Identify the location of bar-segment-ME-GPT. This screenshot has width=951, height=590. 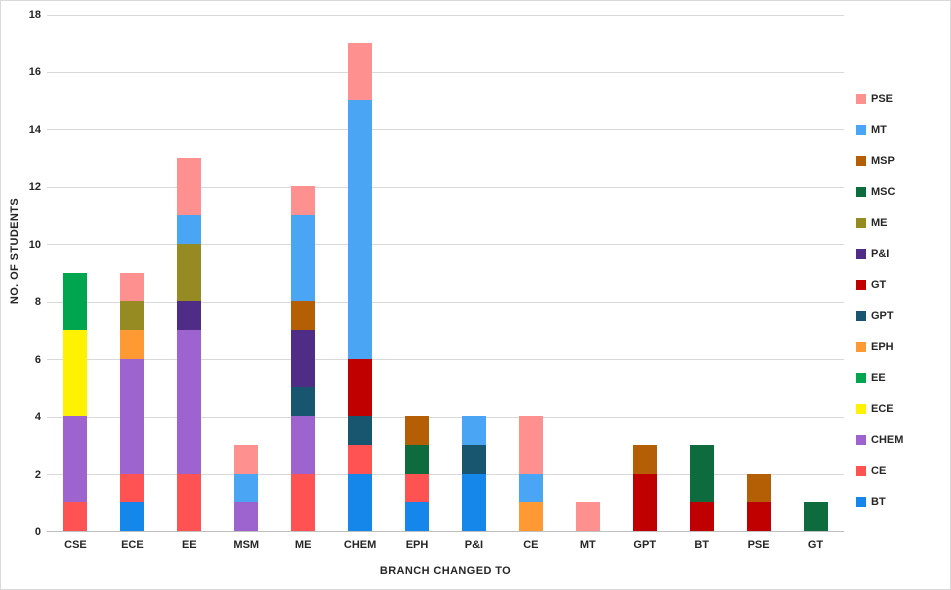
(303, 402).